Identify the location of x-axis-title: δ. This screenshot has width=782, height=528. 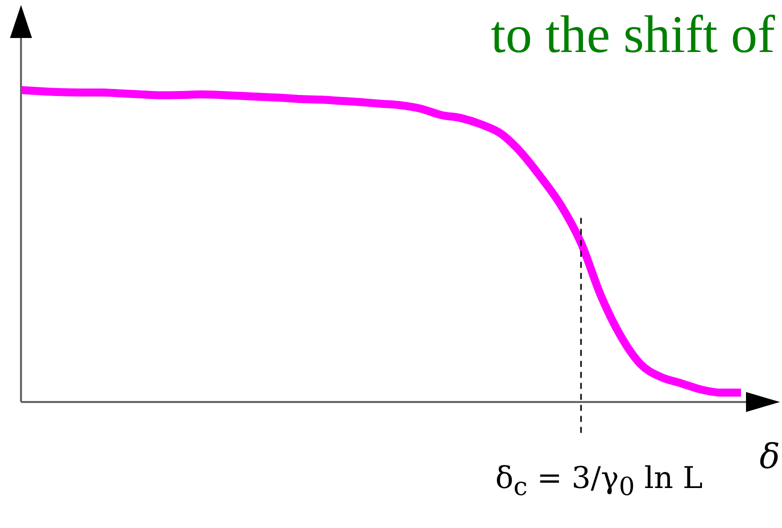
(770, 457).